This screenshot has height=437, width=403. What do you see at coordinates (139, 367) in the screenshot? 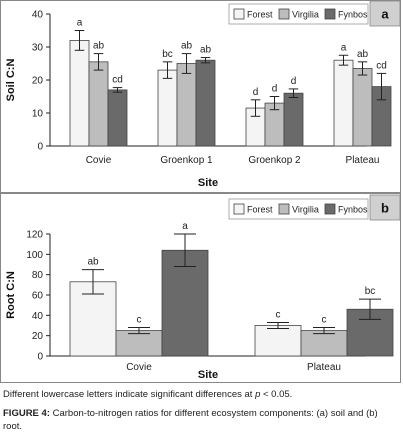
I see `panel-b-category-label: Covie` at bounding box center [139, 367].